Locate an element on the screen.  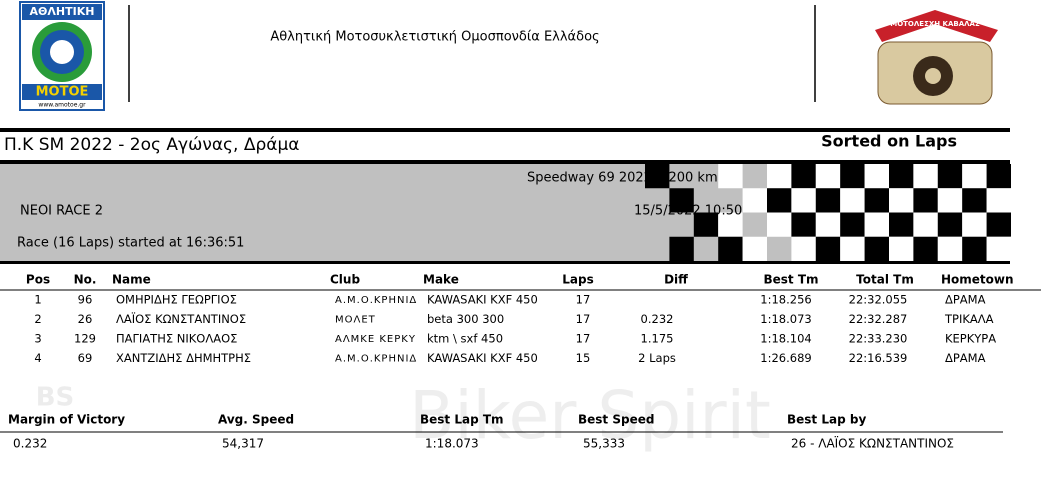
cell: KAWASAKI KXF 450 is located at coordinates (482, 300).